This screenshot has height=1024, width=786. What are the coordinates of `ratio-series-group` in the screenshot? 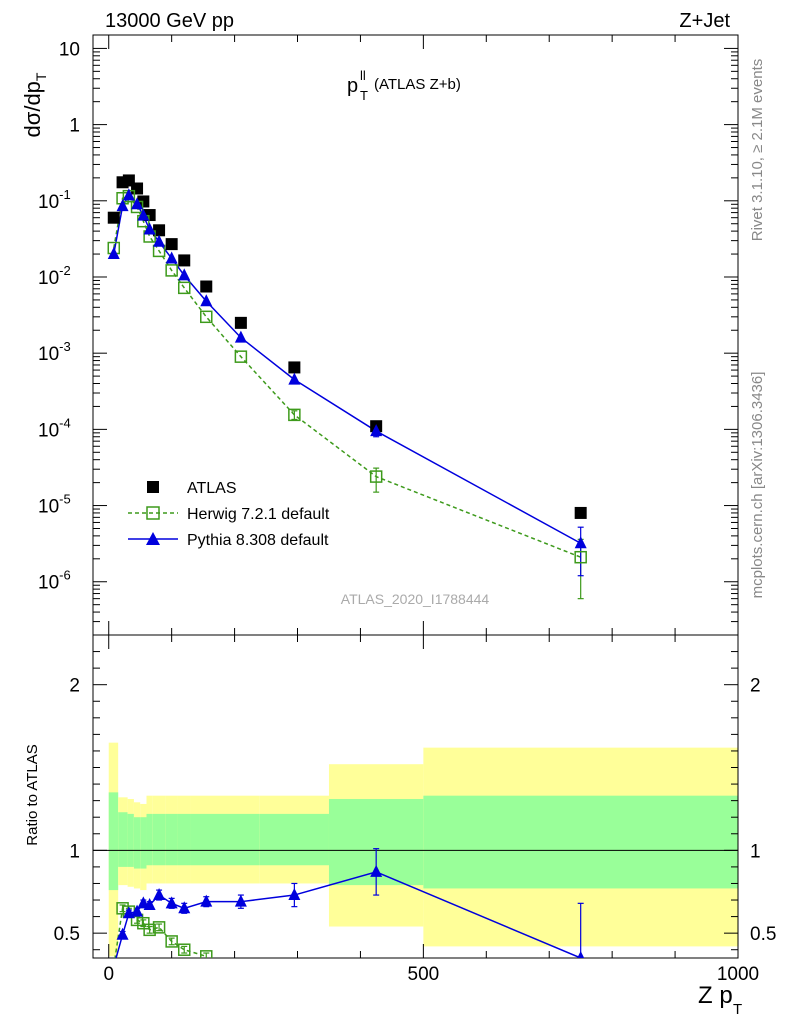 It's located at (349, 903).